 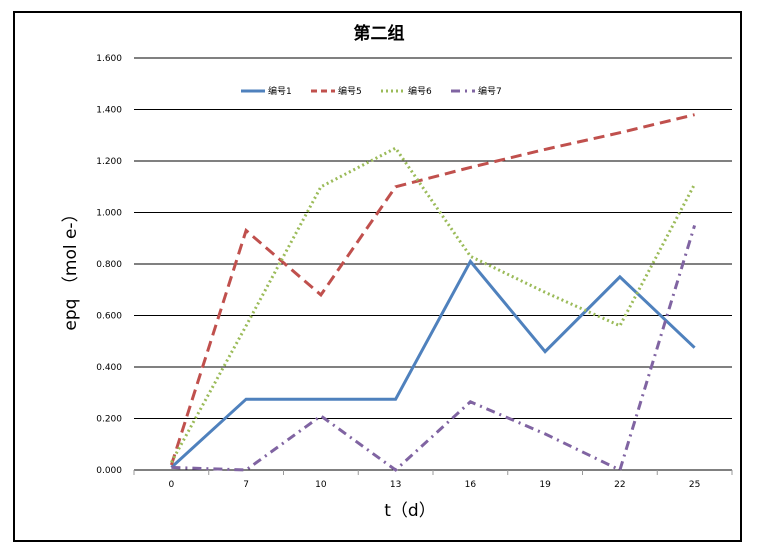 What do you see at coordinates (321, 485) in the screenshot?
I see `x-tick-label: 10` at bounding box center [321, 485].